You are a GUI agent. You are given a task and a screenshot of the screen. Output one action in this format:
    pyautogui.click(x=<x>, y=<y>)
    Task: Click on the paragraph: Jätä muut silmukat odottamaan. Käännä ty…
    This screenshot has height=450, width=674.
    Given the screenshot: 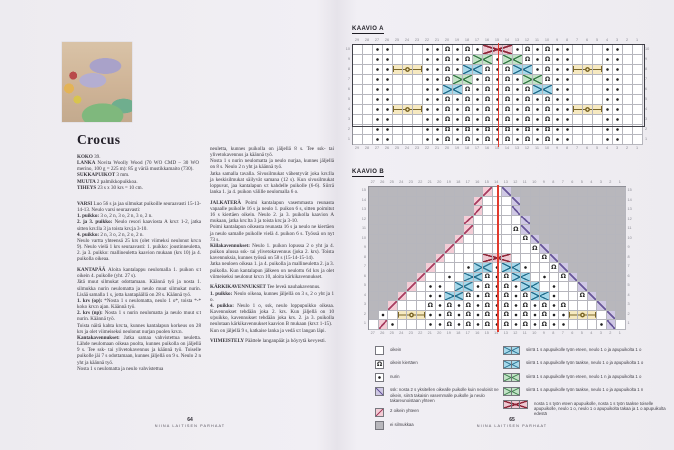 What is the action you would take?
    pyautogui.click(x=139, y=288)
    